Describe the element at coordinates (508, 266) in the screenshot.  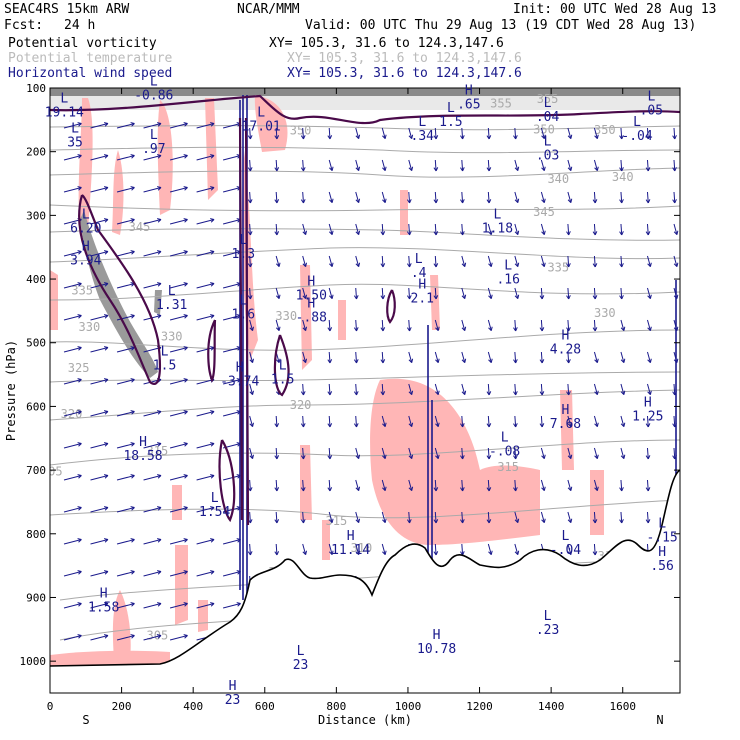
I see `extremum-low-marker: L` at that location.